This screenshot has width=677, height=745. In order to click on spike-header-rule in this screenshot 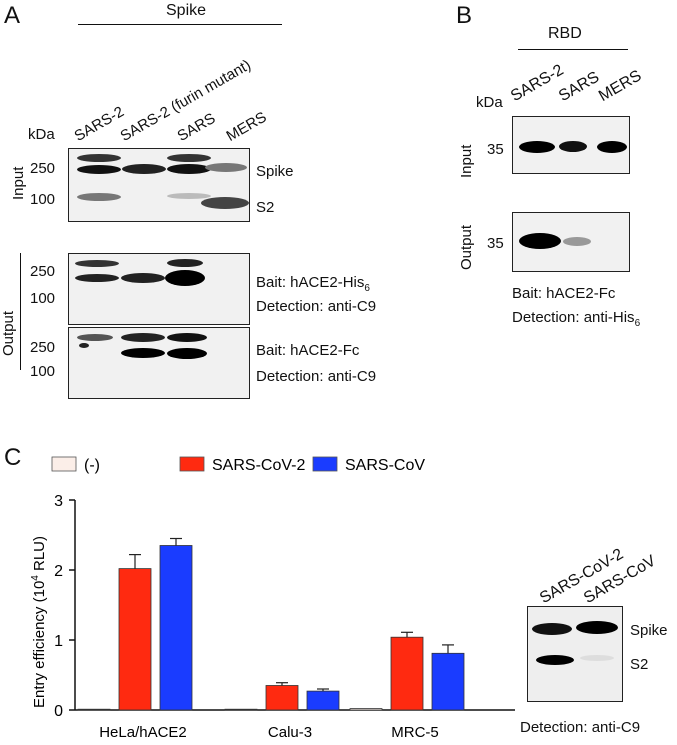, I will do `click(180, 24)`.